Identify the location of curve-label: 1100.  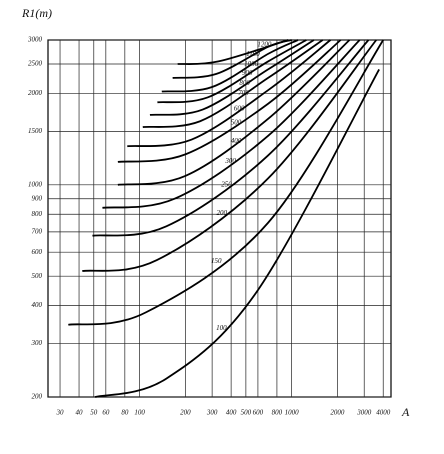
(253, 54).